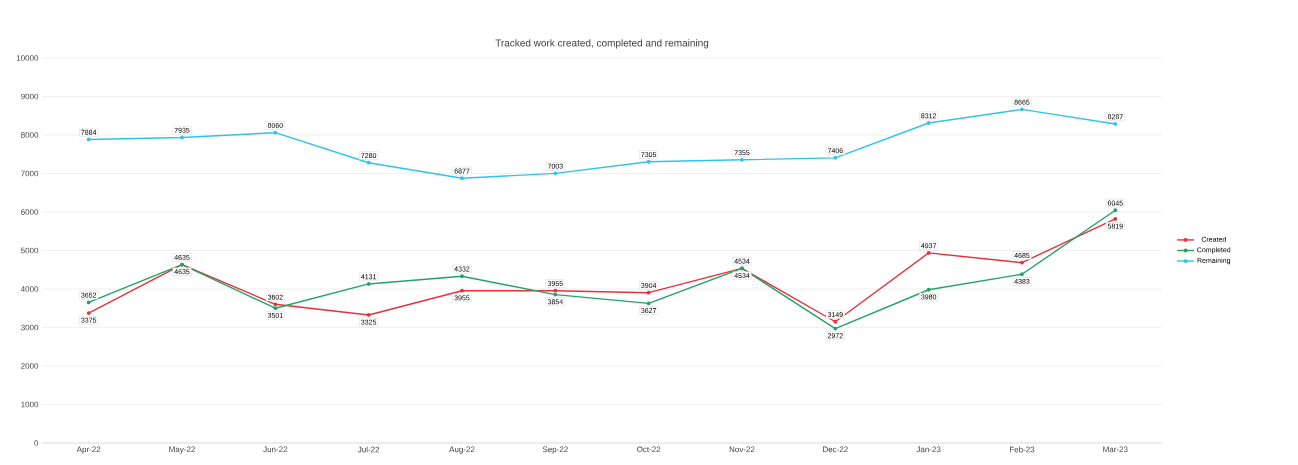 The height and width of the screenshot is (465, 1298). Describe the element at coordinates (36, 443) in the screenshot. I see `y-tick-label: 0` at that location.